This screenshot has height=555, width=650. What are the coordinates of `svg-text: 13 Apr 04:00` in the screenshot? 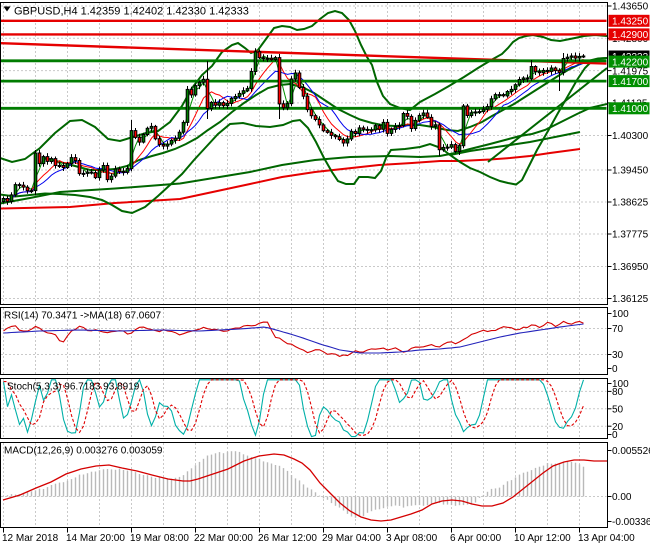 It's located at (606, 538).